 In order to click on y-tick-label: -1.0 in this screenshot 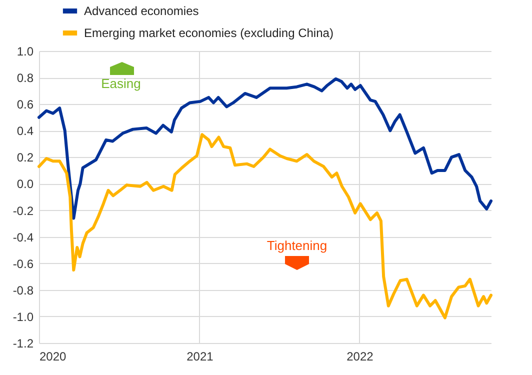, I will do `click(23, 317)`.